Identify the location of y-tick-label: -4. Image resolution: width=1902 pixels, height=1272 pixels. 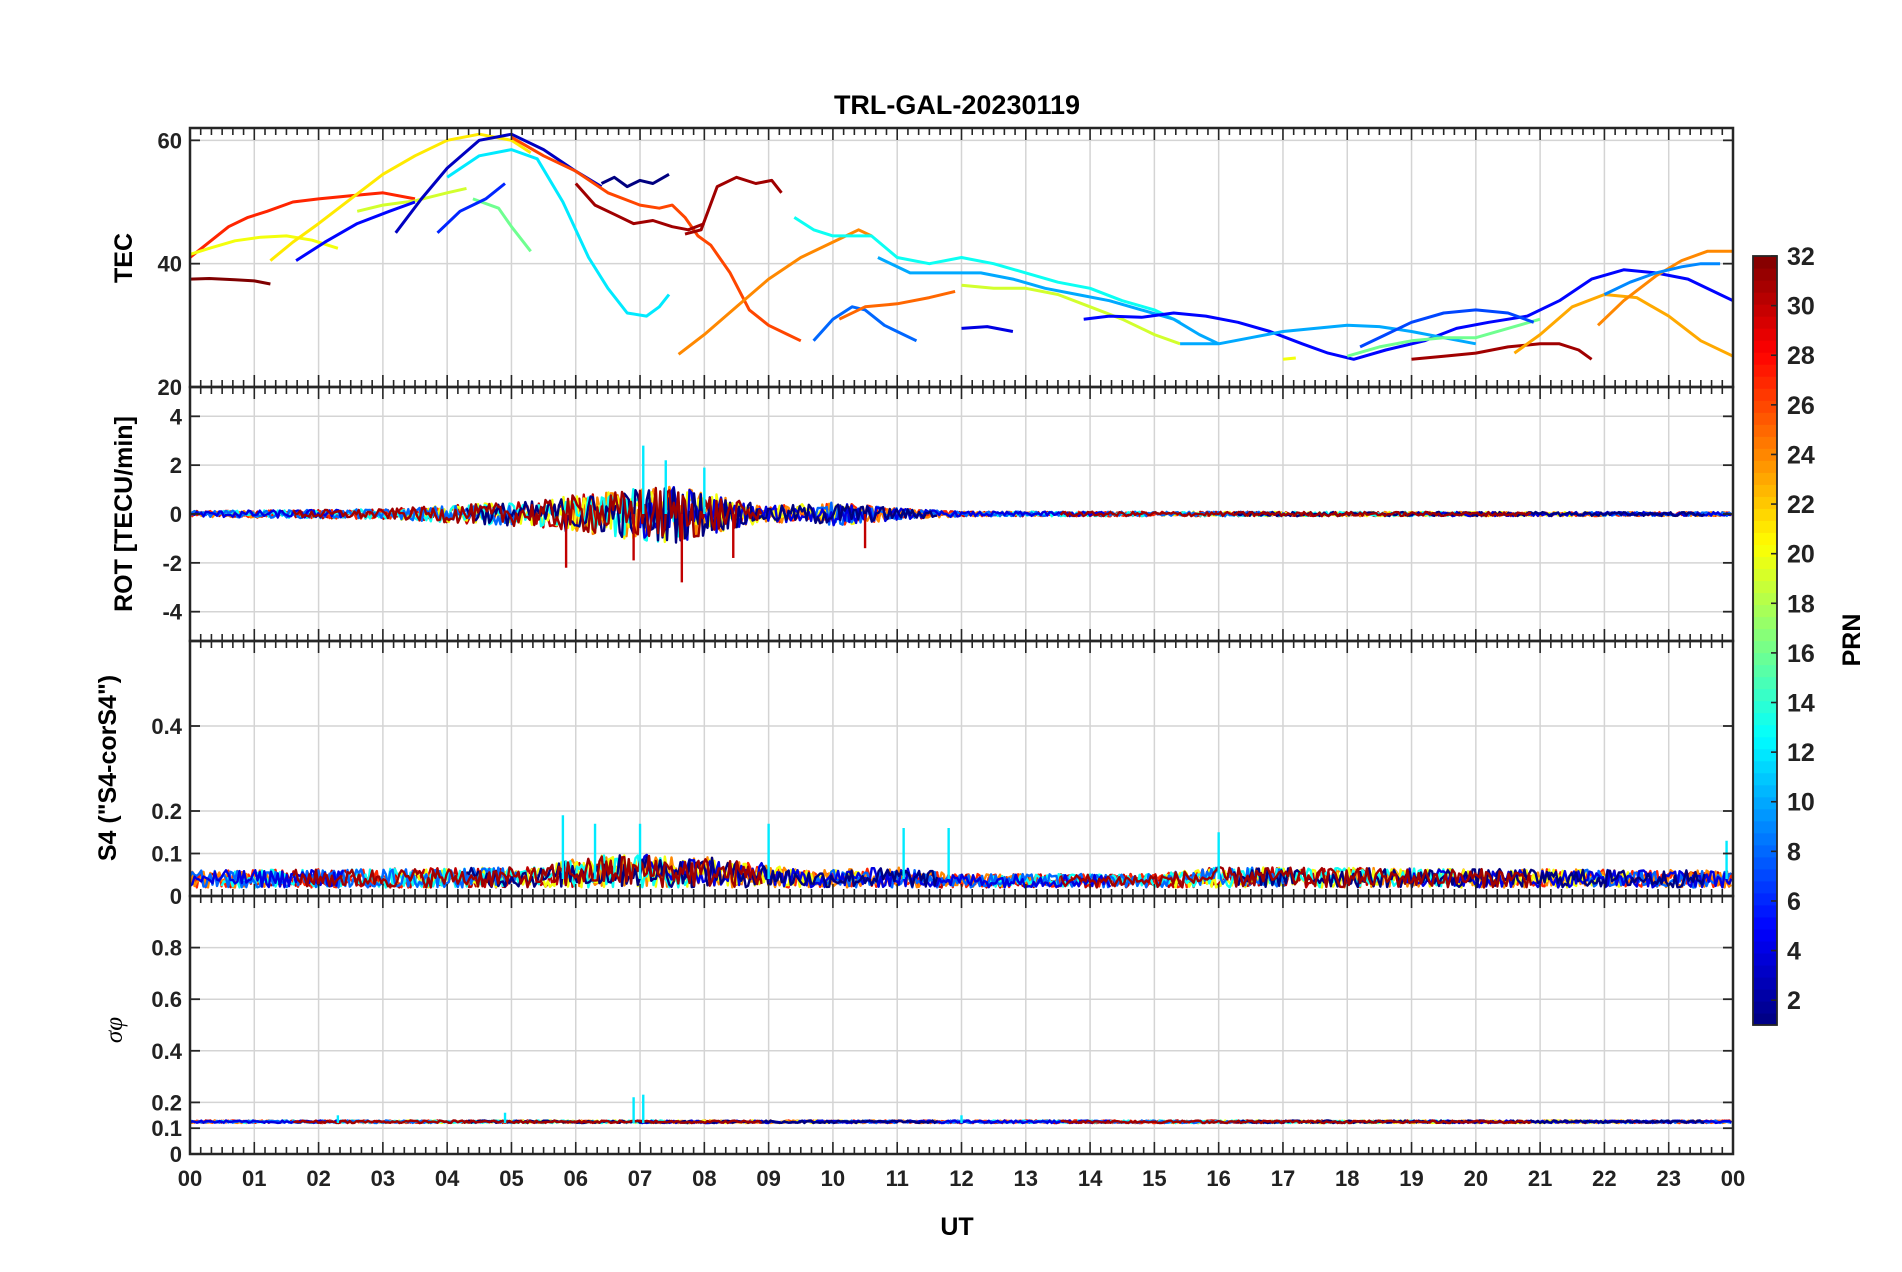
(172, 612).